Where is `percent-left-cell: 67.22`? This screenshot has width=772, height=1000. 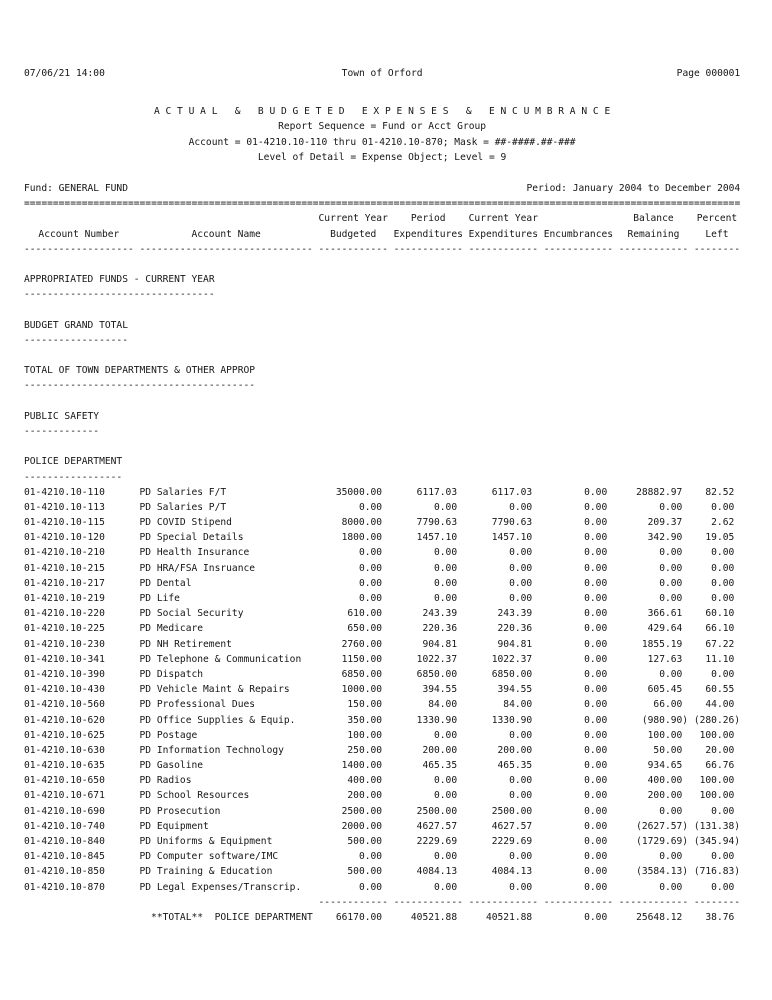 percent-left-cell: 67.22 is located at coordinates (723, 644).